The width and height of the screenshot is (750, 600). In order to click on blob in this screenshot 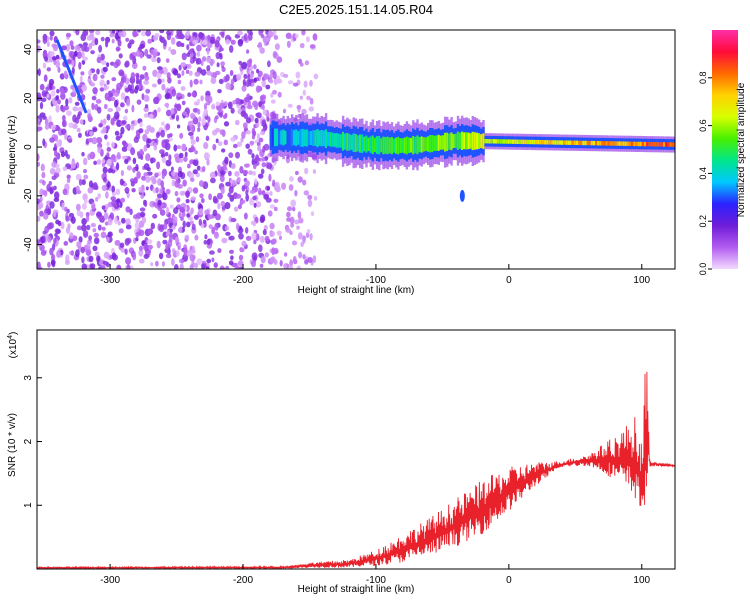, I will do `click(462, 195)`.